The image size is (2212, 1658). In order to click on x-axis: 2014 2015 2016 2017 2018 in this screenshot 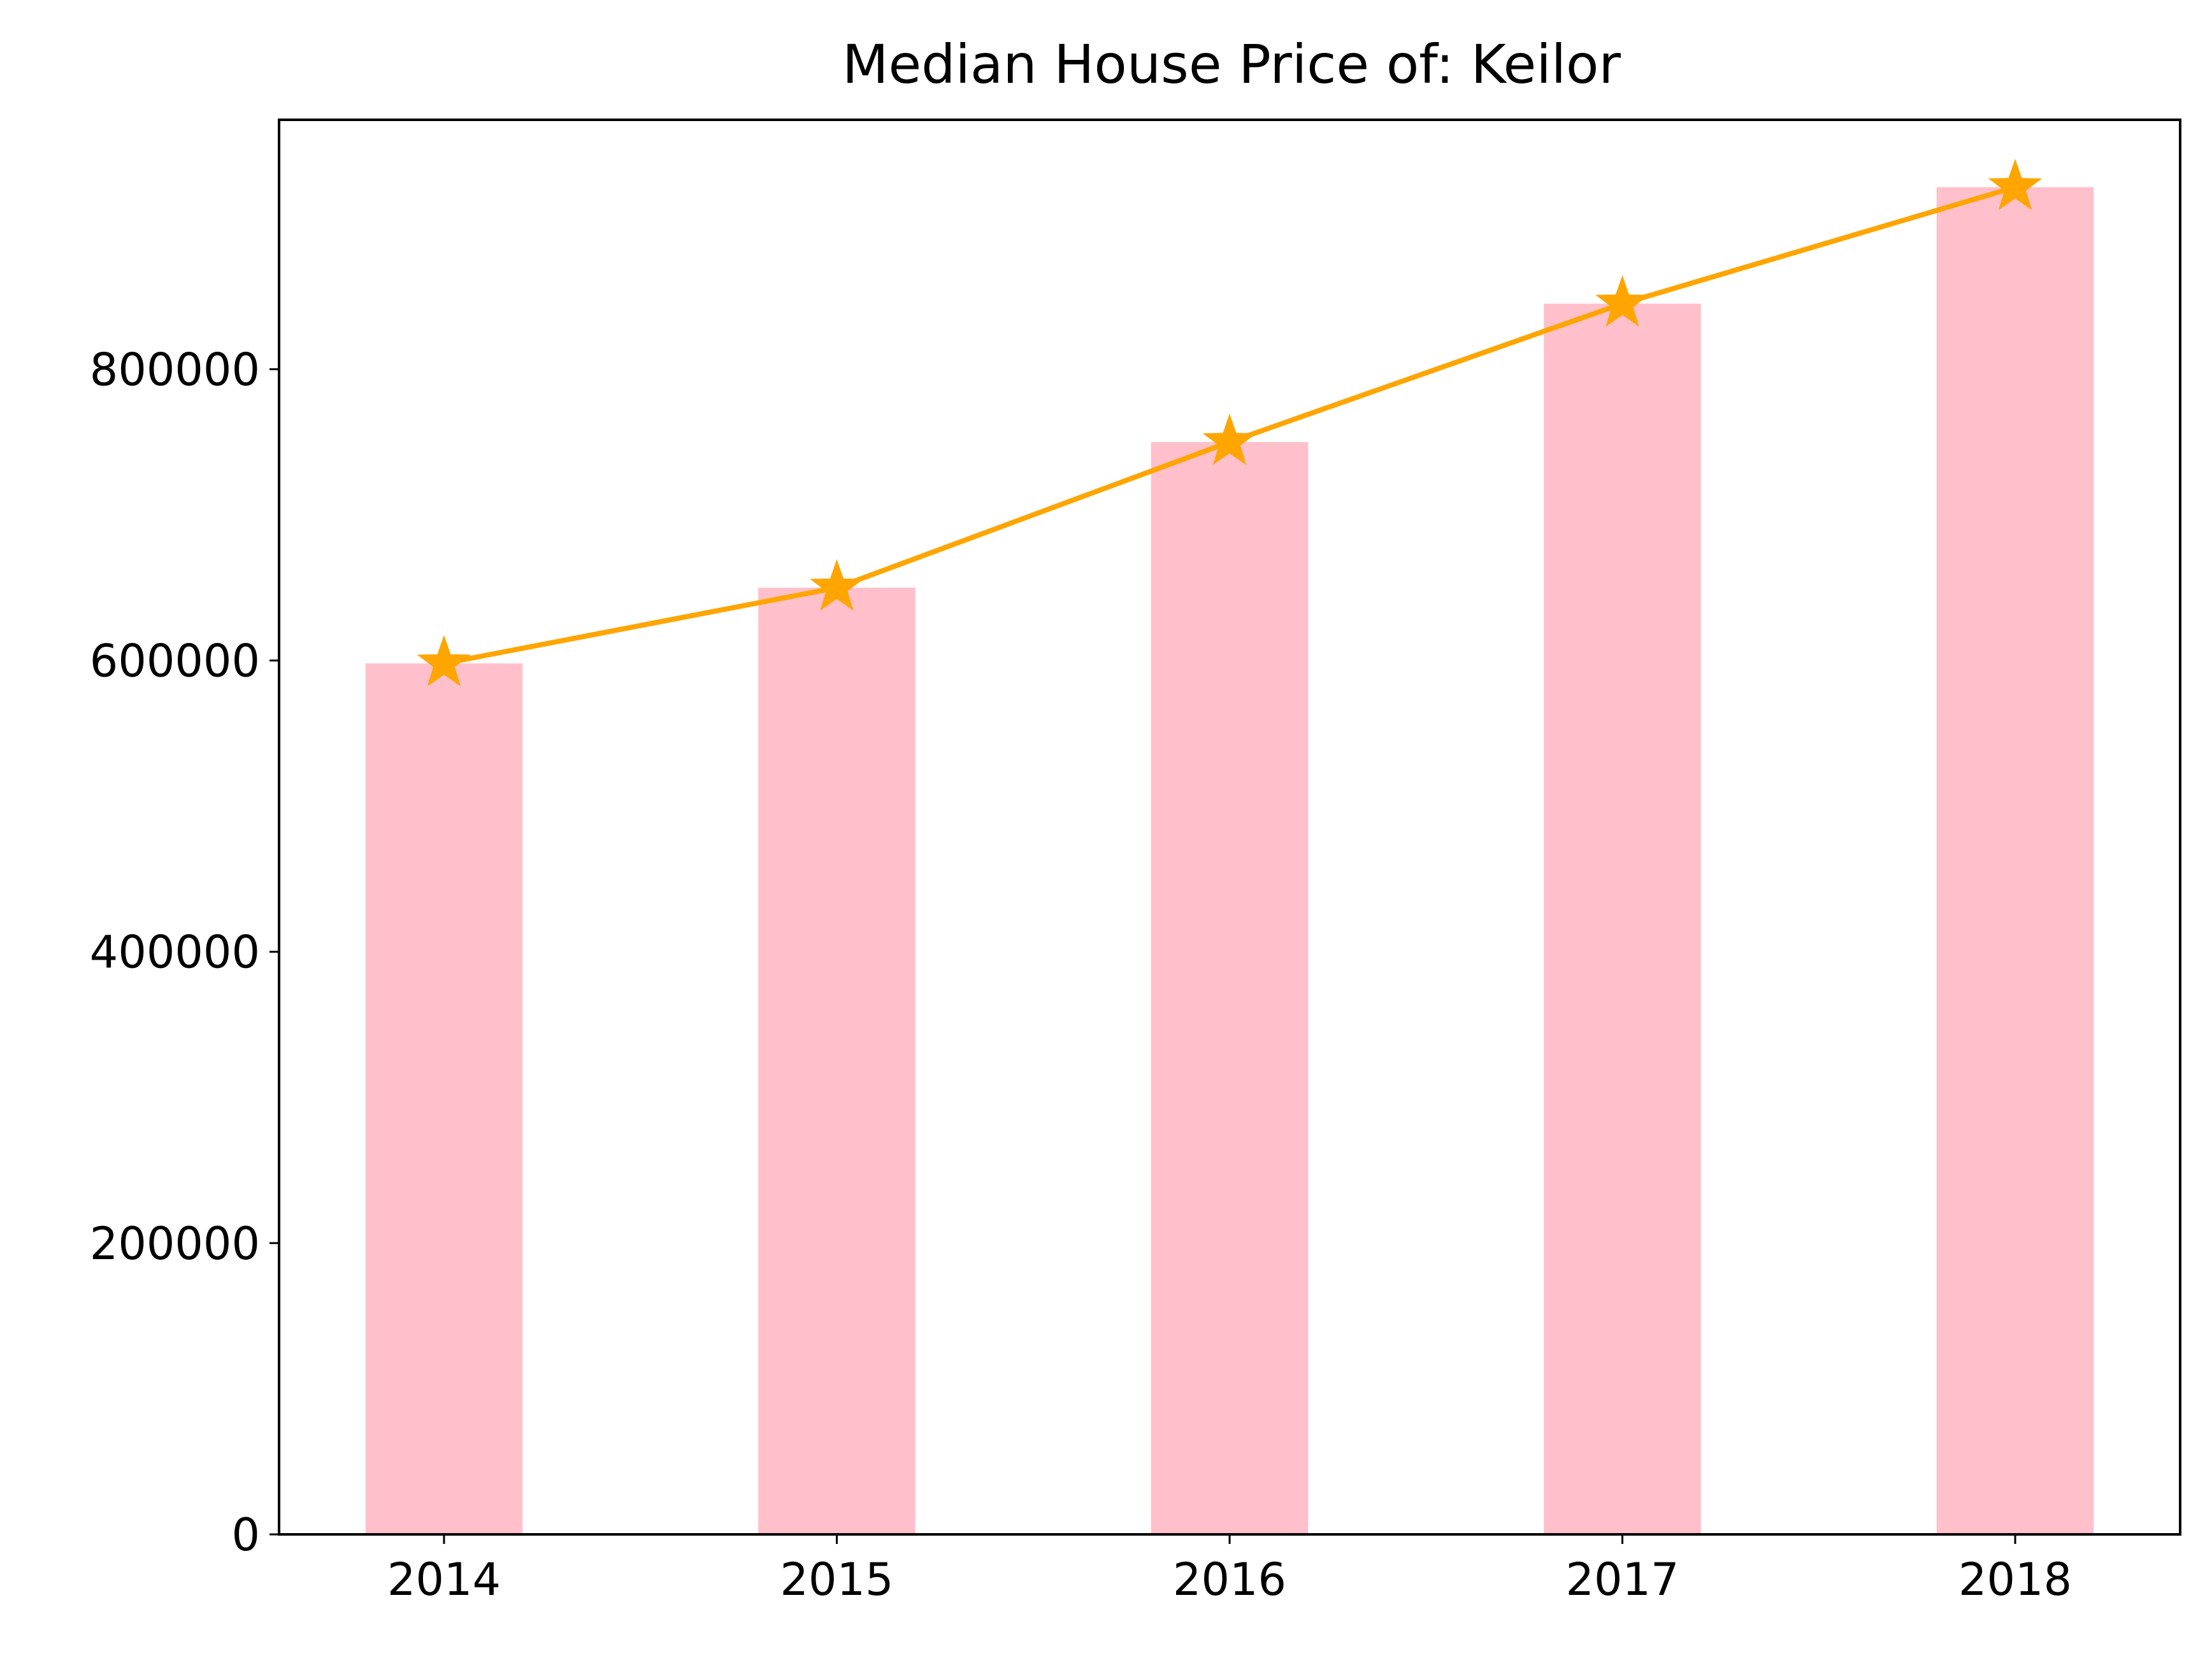, I will do `click(1229, 1570)`.